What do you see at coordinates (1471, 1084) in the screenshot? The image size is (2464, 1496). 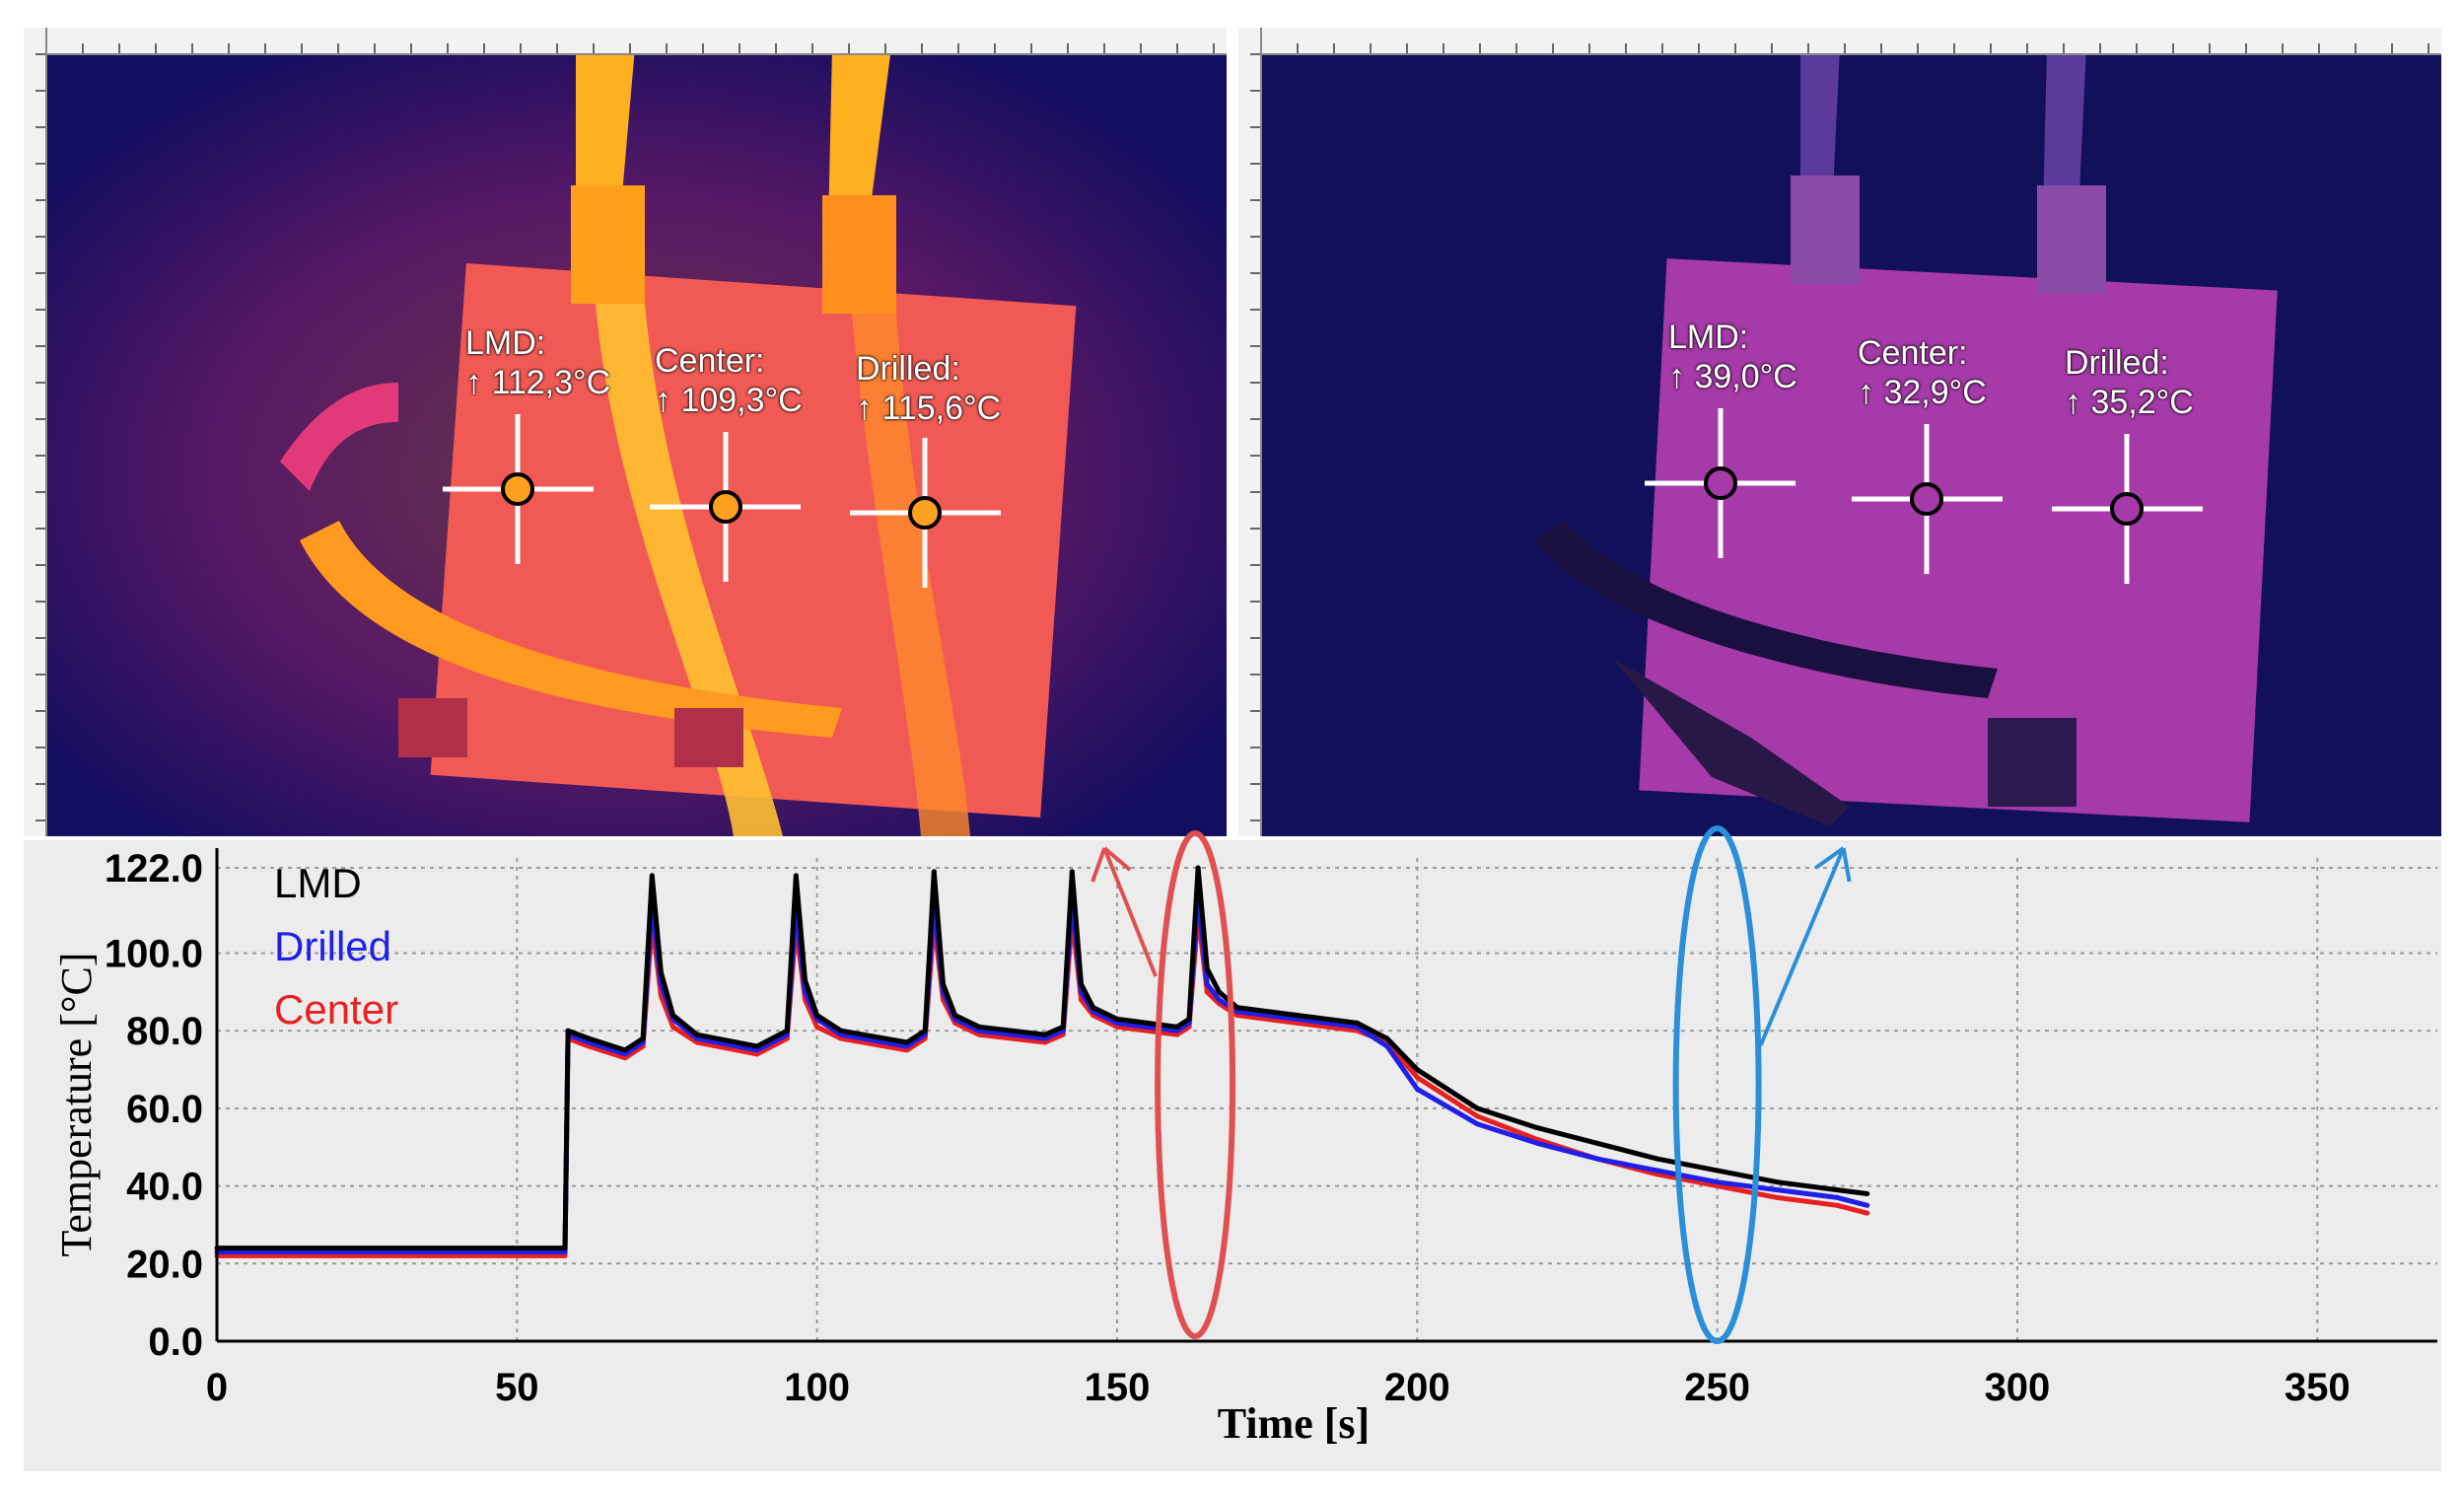 I see `chart-annotations` at bounding box center [1471, 1084].